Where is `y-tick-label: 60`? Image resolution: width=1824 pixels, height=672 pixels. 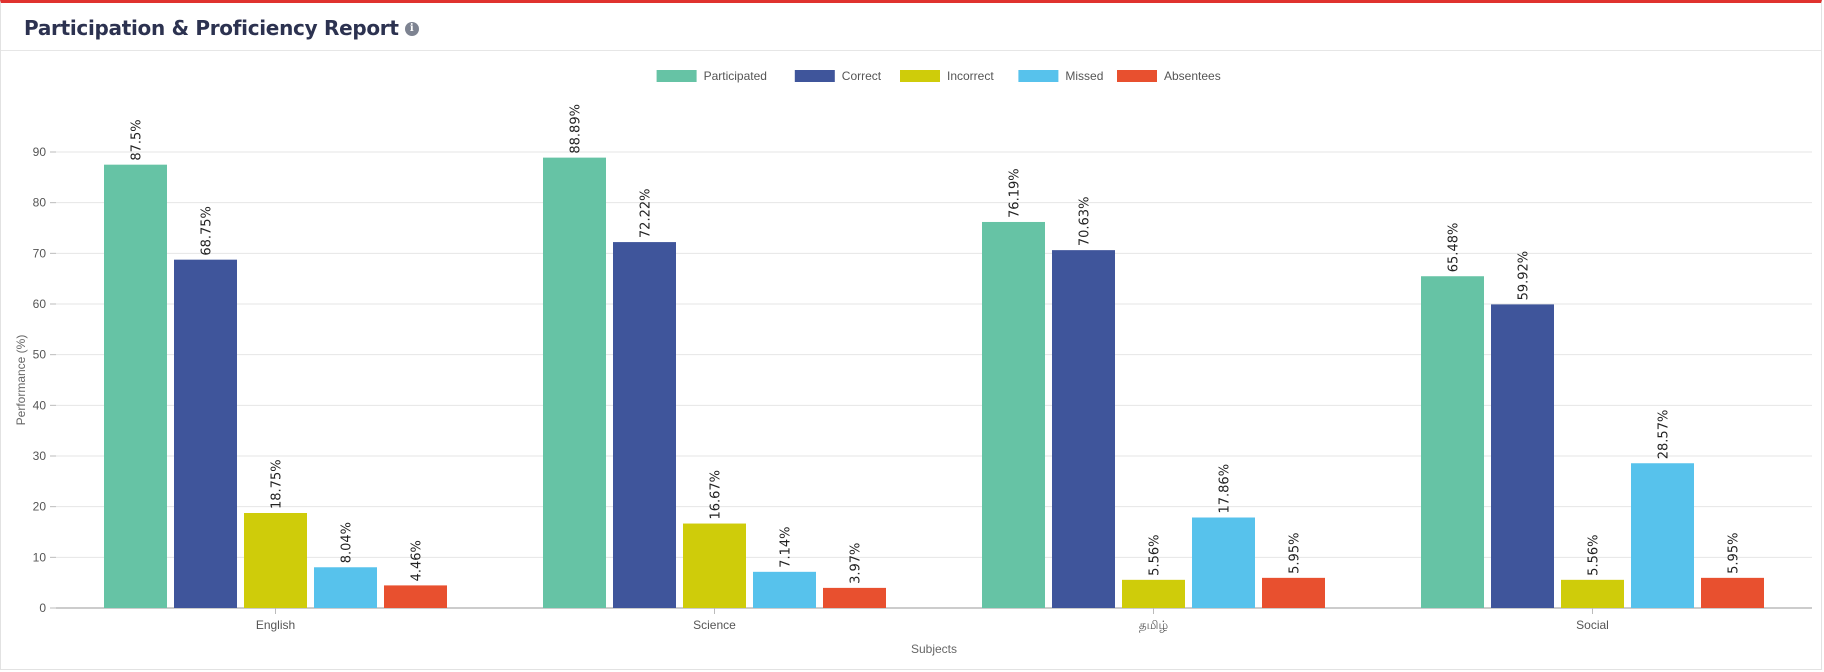
y-tick-label: 60 is located at coordinates (40, 304).